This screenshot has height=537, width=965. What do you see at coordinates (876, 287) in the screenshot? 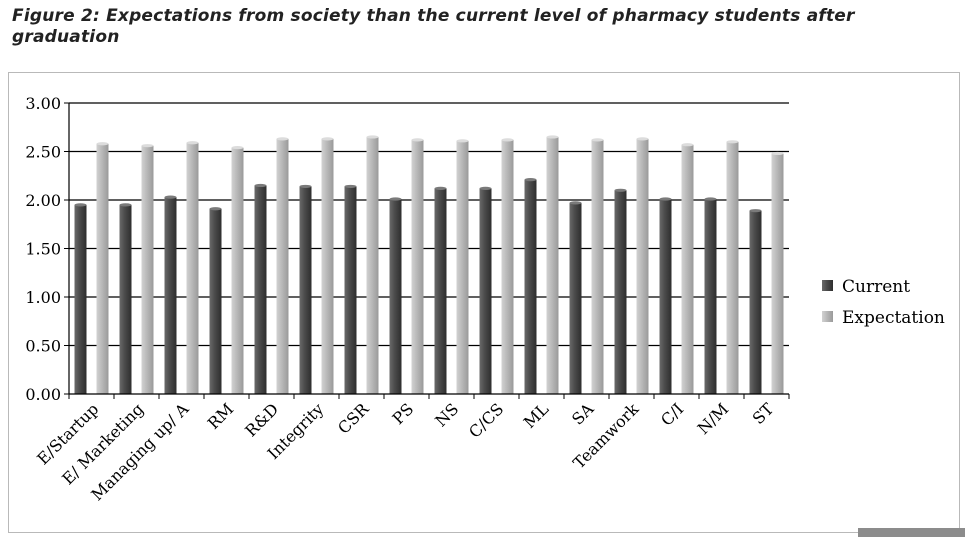
I see `legend-label-current: Current` at bounding box center [876, 287].